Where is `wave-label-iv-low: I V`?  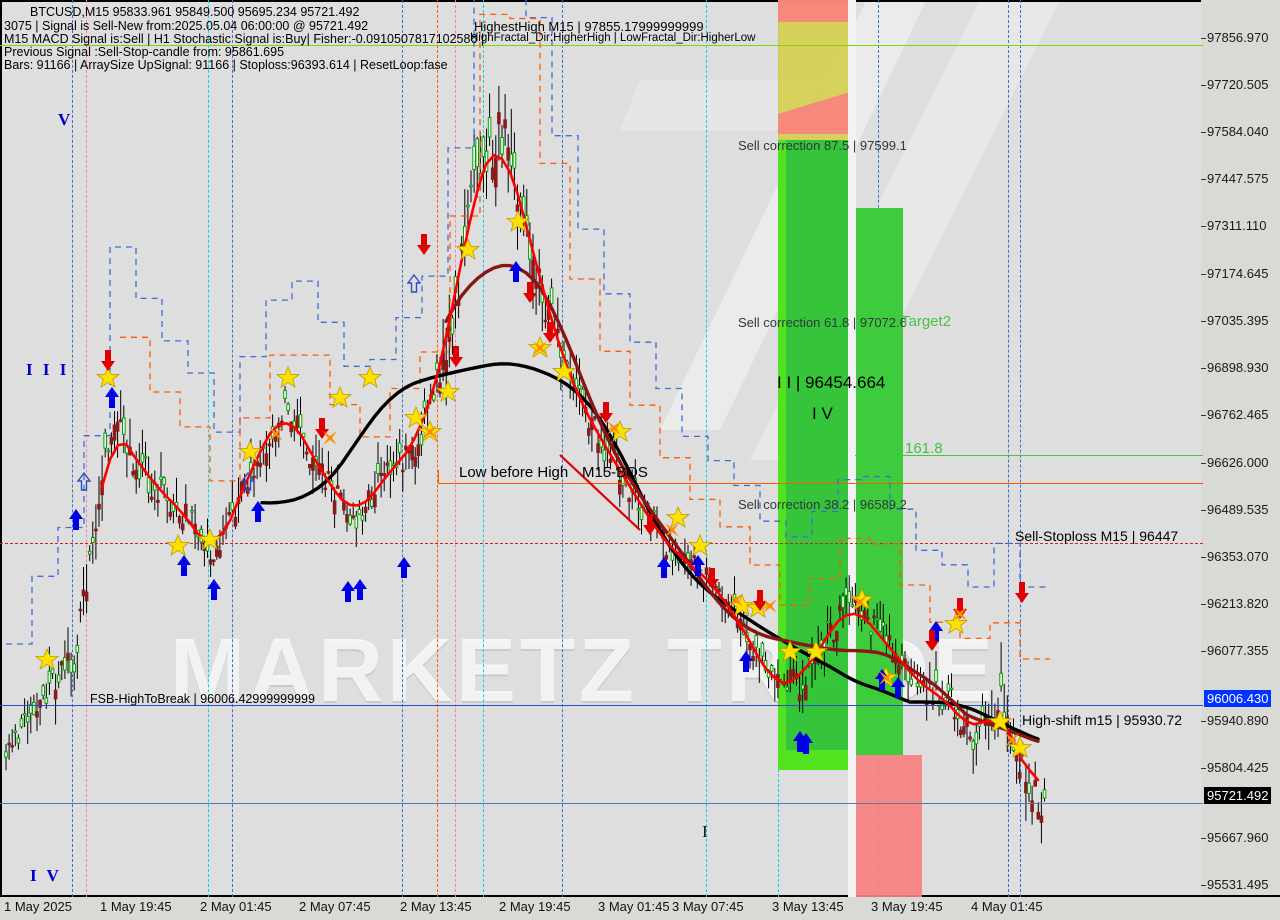
wave-label-iv-low: I V is located at coordinates (46, 875).